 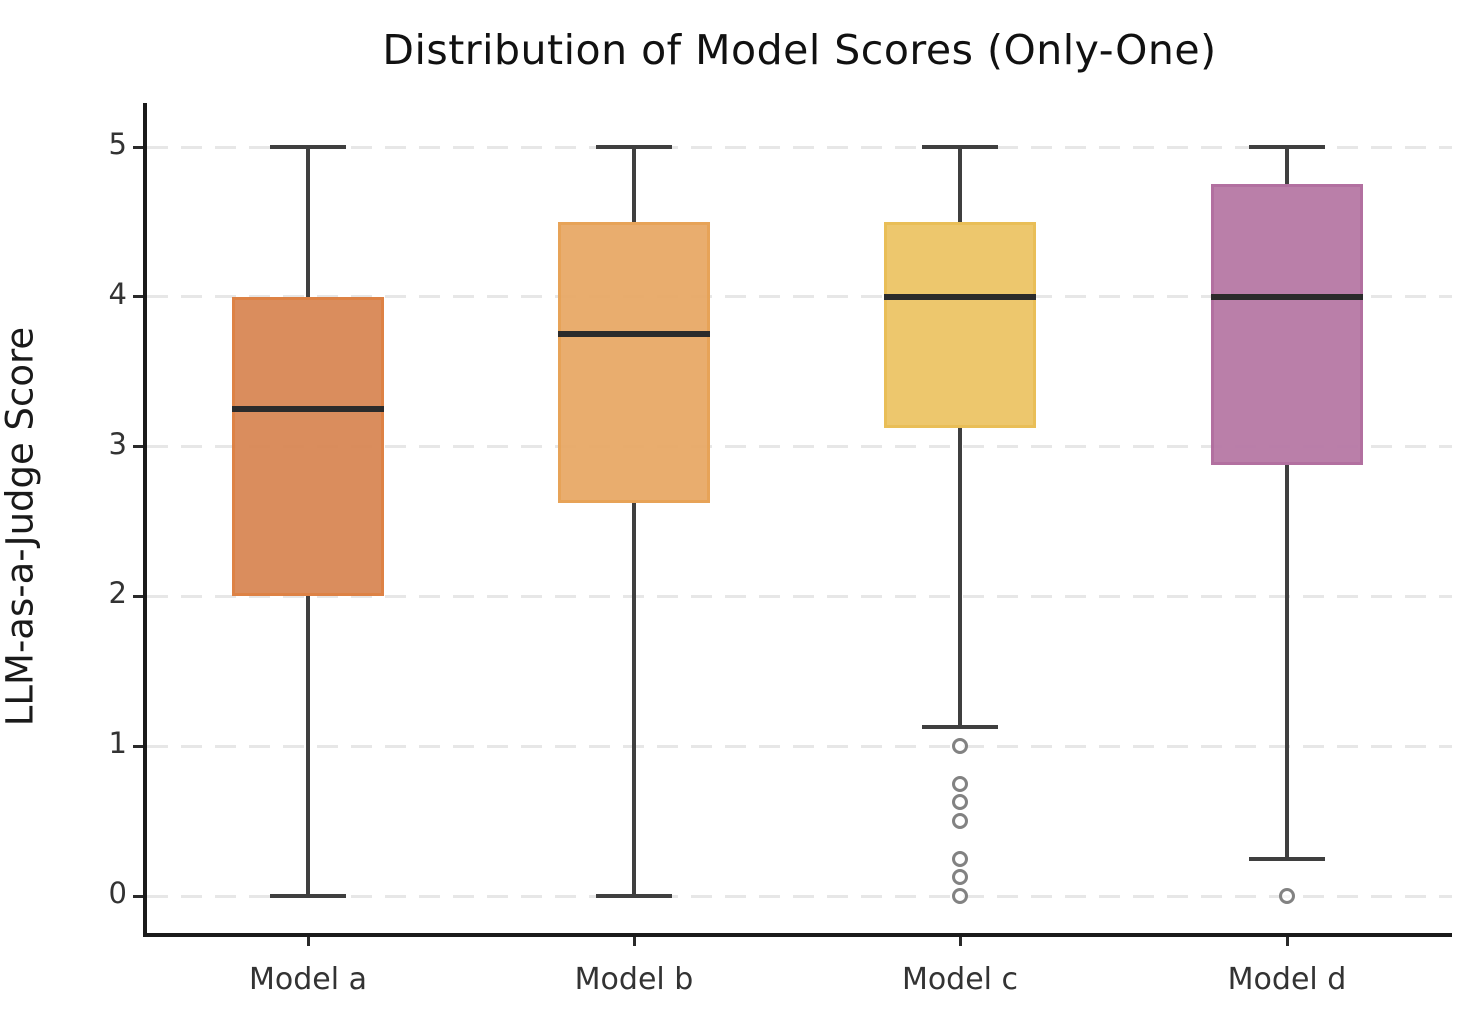 I want to click on whisker-lower-model-b, so click(x=634, y=699).